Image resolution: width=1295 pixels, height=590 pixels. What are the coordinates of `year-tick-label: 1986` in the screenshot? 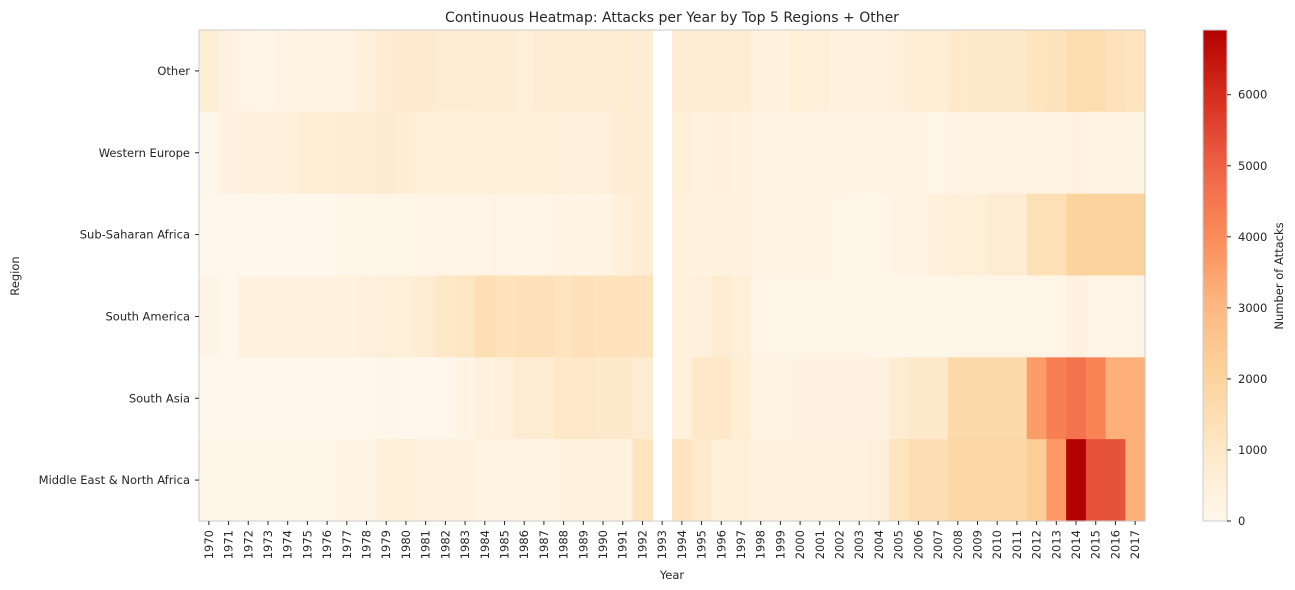 It's located at (524, 544).